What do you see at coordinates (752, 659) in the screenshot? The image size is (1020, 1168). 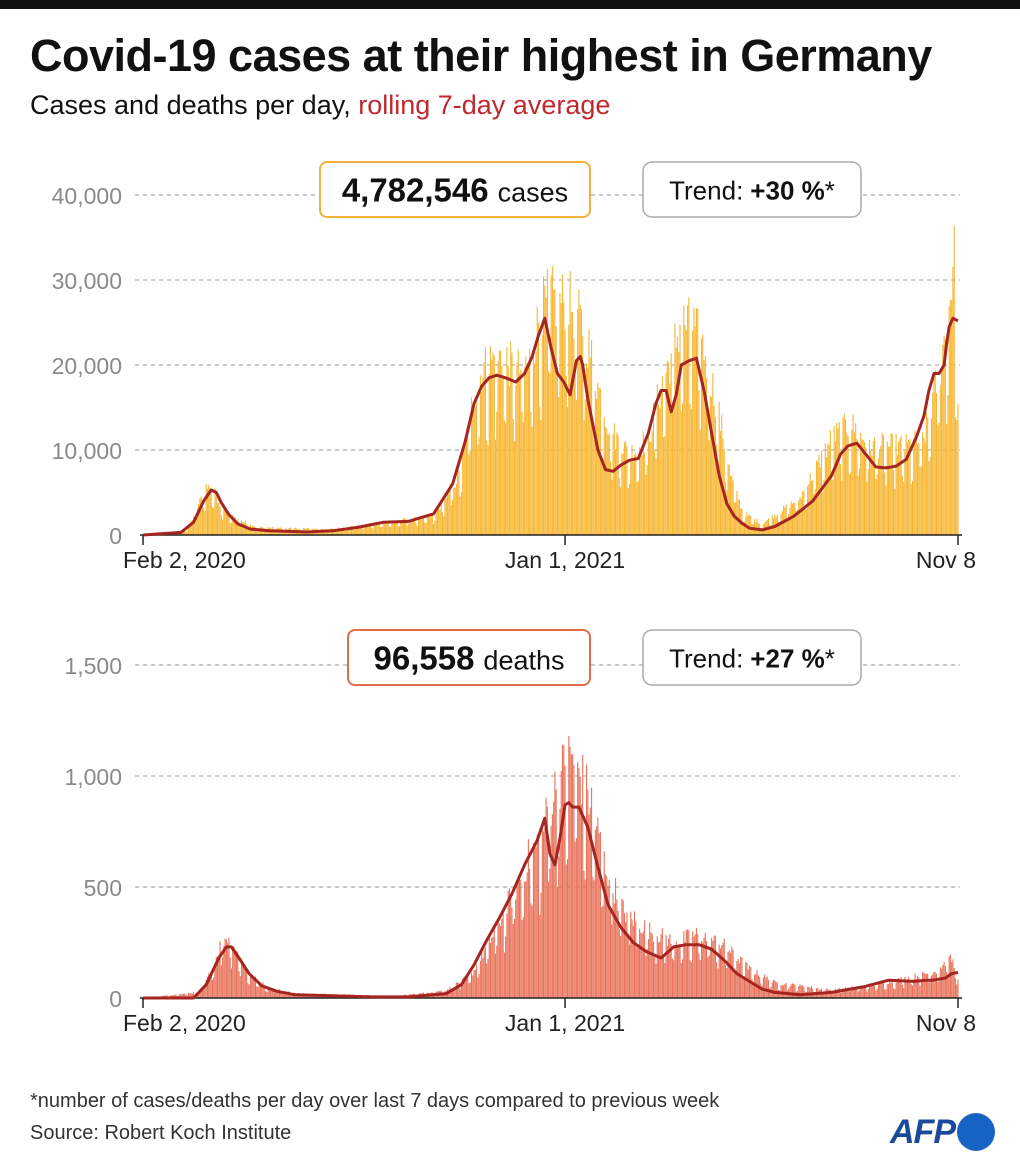 I see `trend-text: Trend: +27 %*` at bounding box center [752, 659].